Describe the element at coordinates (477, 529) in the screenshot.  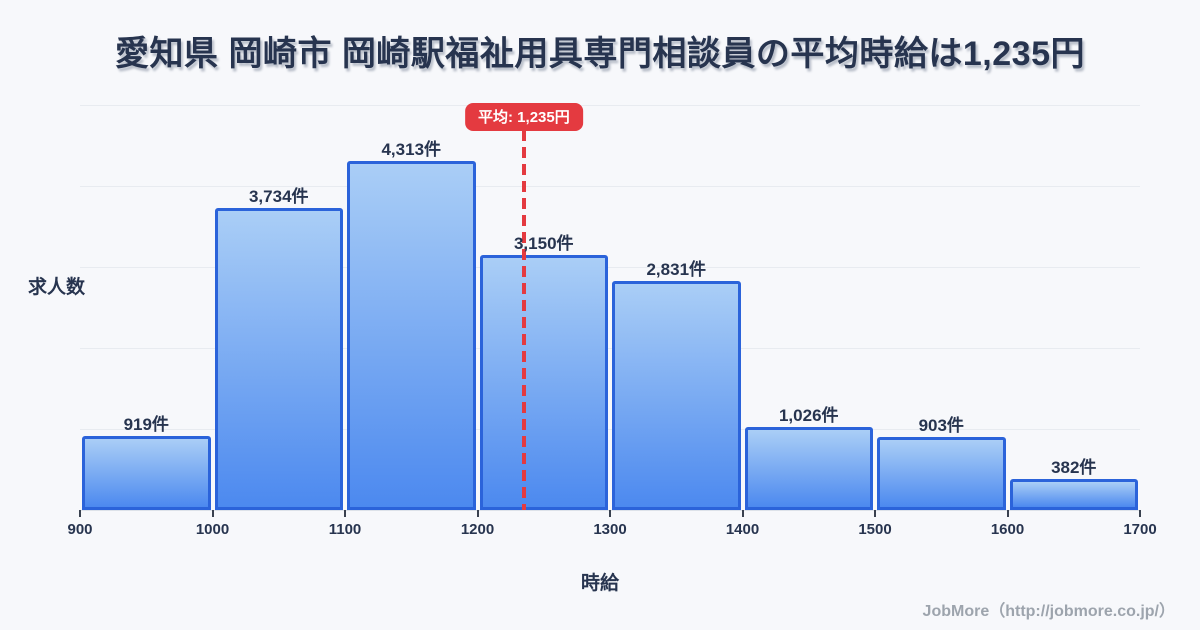
I see `x-axis-tick-label: 1200` at that location.